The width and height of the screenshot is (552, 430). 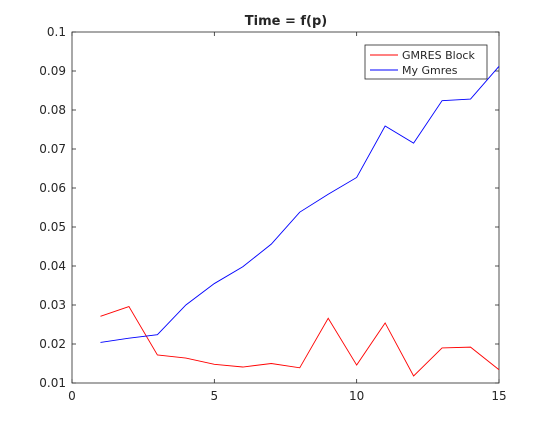 What do you see at coordinates (498, 396) in the screenshot?
I see `x-tick-label: 15` at bounding box center [498, 396].